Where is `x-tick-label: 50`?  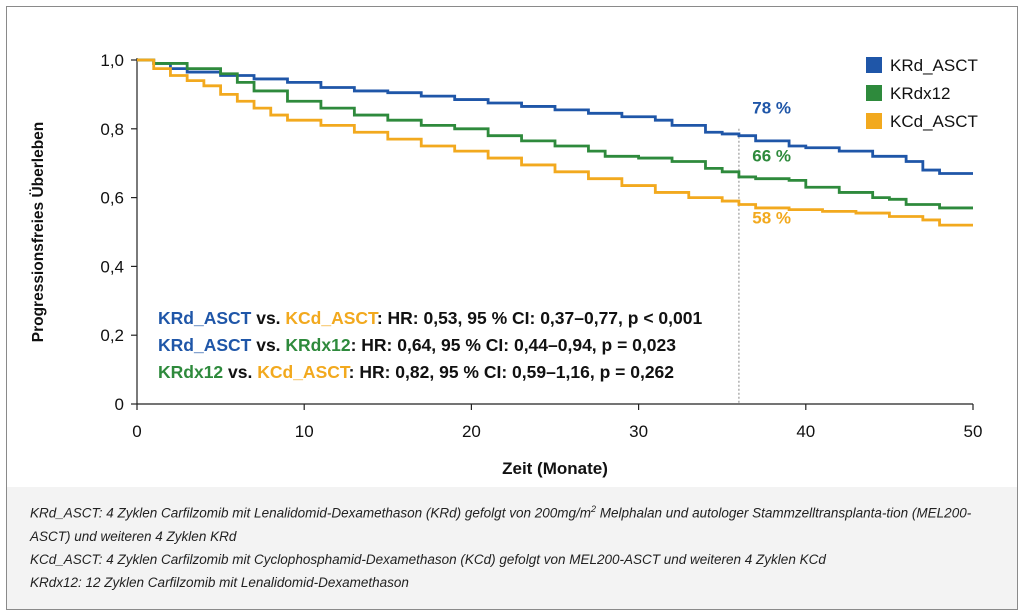
x-tick-label: 50 is located at coordinates (973, 431).